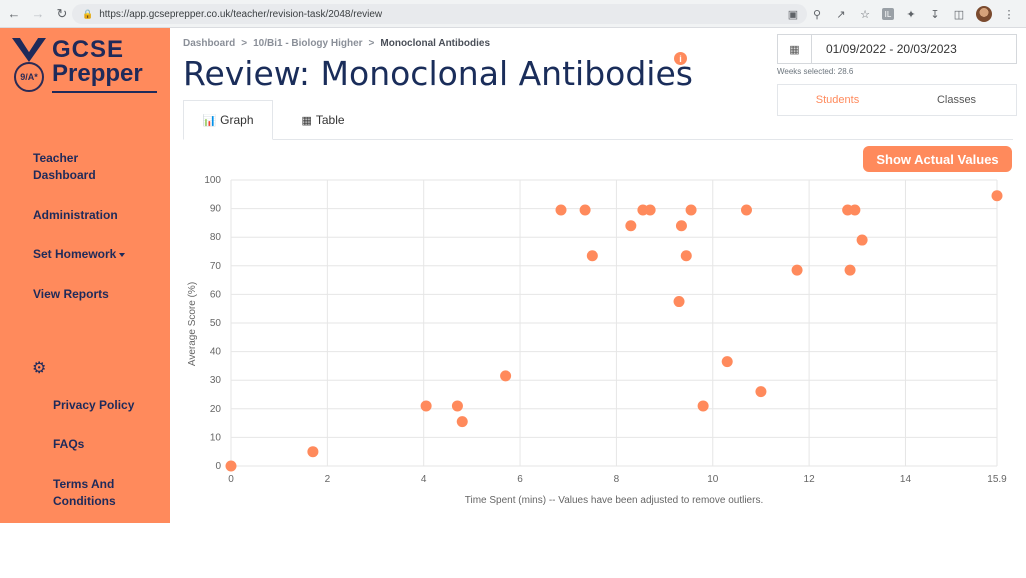 The image size is (1026, 578). I want to click on sidebar-item-label: Privacy Policy, so click(94, 405).